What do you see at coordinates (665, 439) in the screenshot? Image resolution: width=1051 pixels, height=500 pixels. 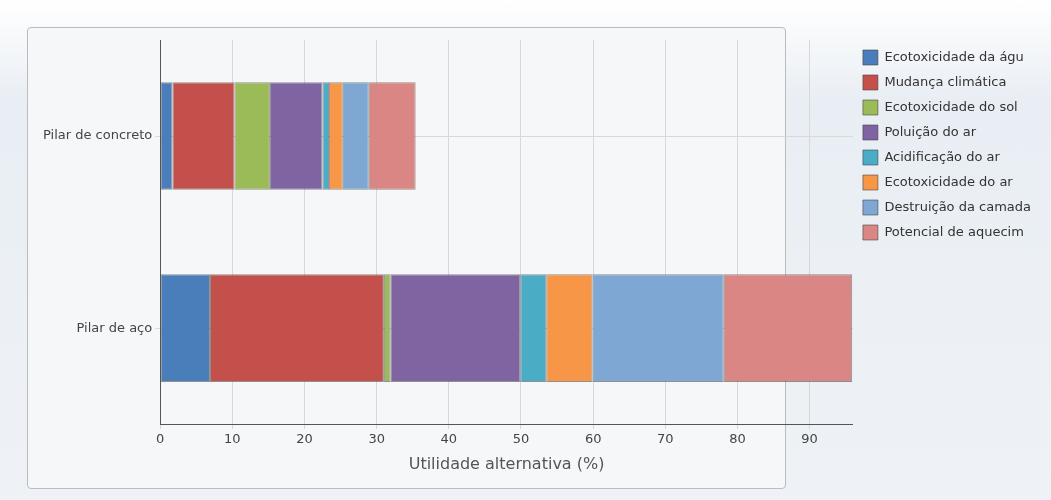 I see `x-tick-label: 70` at bounding box center [665, 439].